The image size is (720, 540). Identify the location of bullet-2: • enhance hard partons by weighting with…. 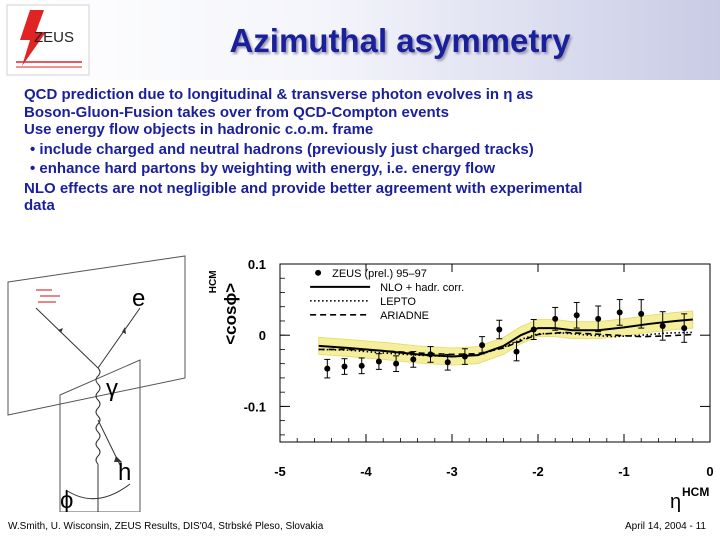
(263, 168).